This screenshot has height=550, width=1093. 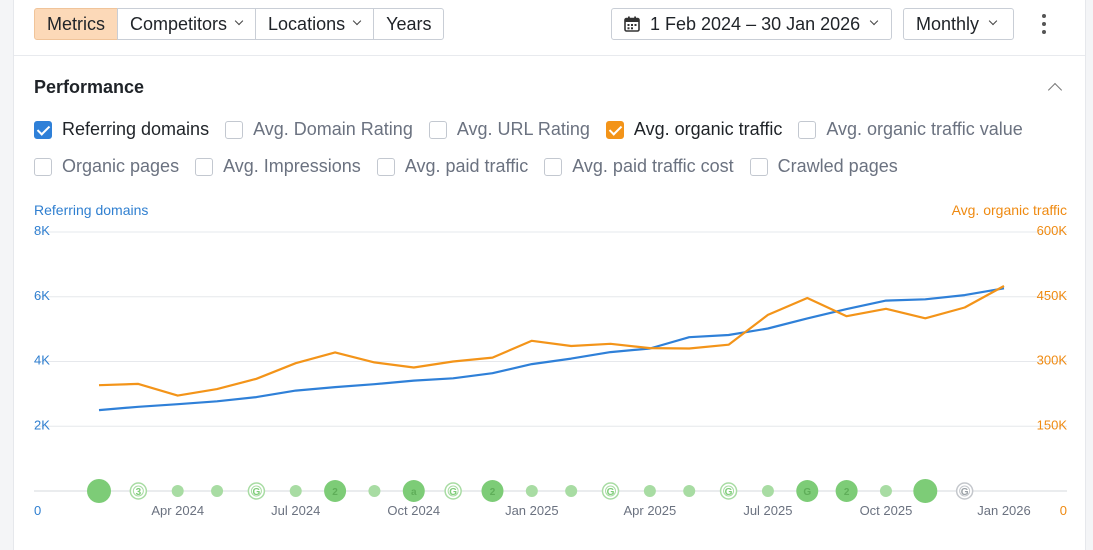 What do you see at coordinates (509, 129) in the screenshot?
I see `checkbox-avg-url-rating: Avg. URL Rating` at bounding box center [509, 129].